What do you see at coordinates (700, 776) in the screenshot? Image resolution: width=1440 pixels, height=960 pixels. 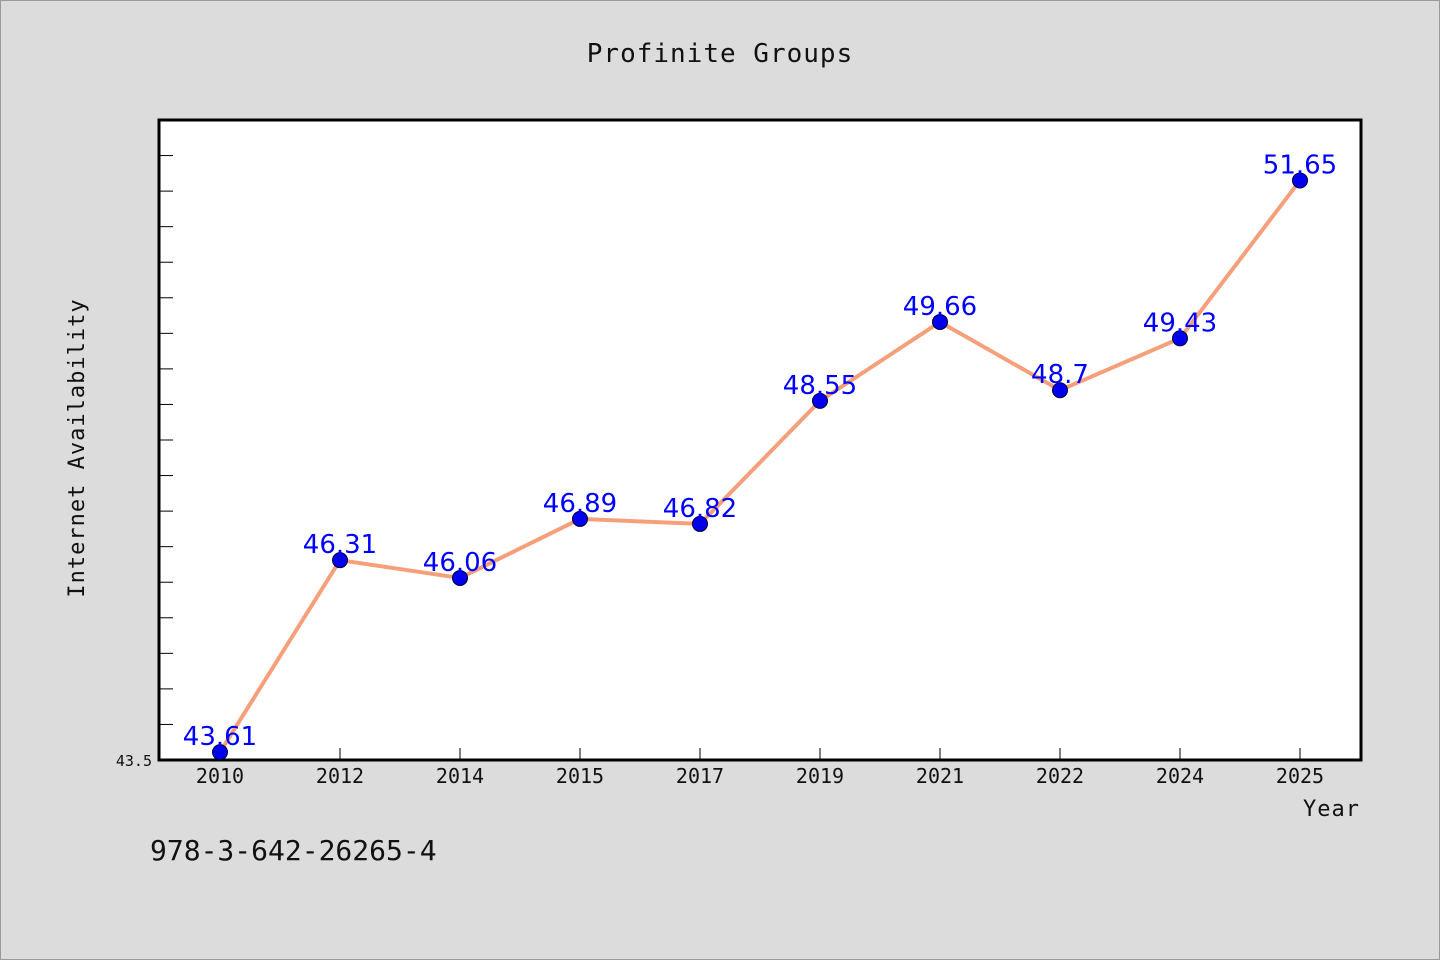 I see `x-tick-label: 2017` at bounding box center [700, 776].